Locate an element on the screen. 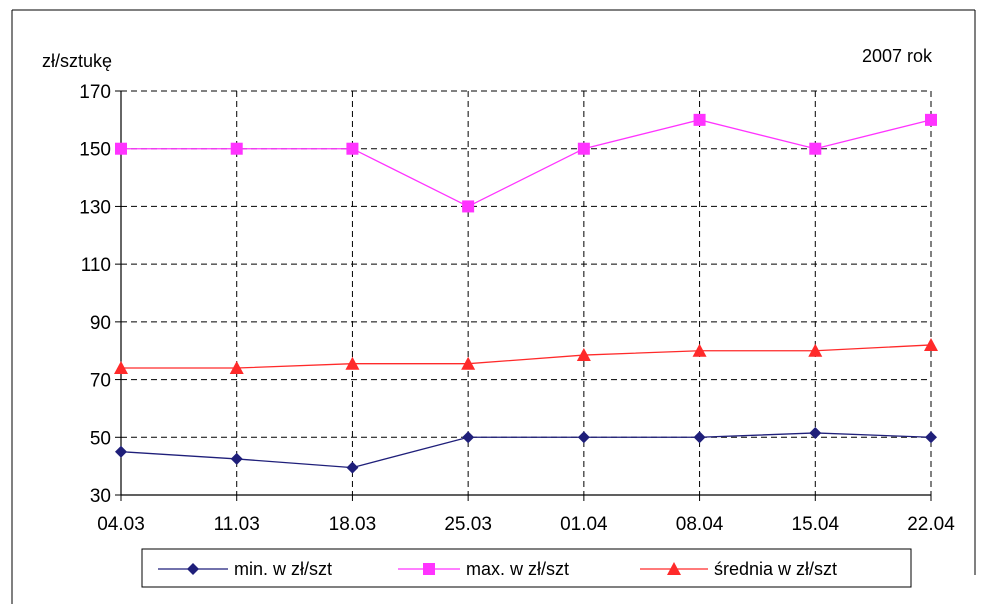 The image size is (985, 604). x-tick-label: 01.04 is located at coordinates (584, 524).